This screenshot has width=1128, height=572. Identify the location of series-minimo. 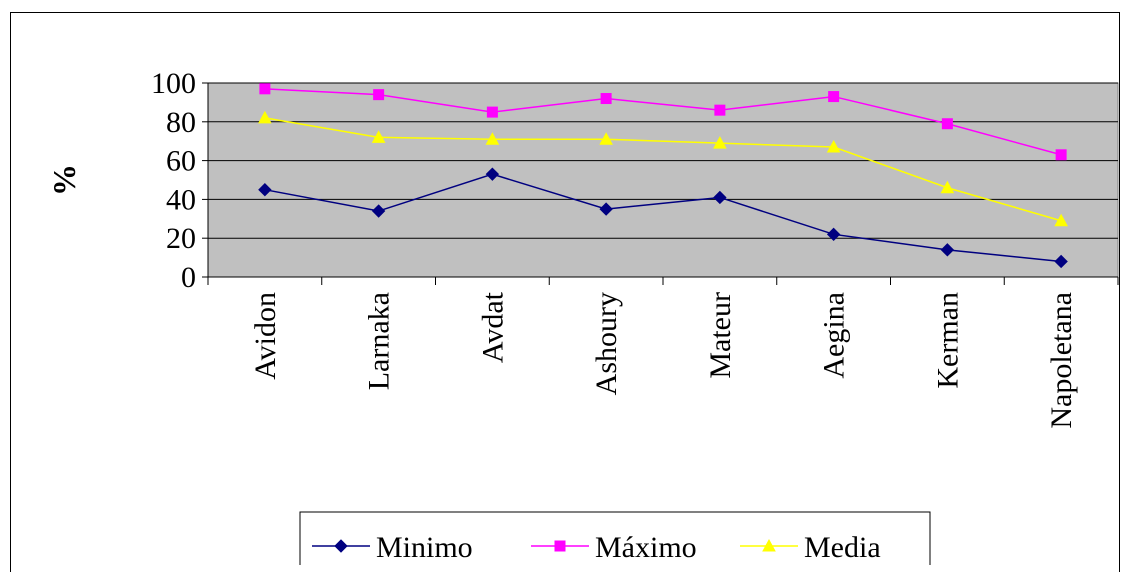
(663, 218).